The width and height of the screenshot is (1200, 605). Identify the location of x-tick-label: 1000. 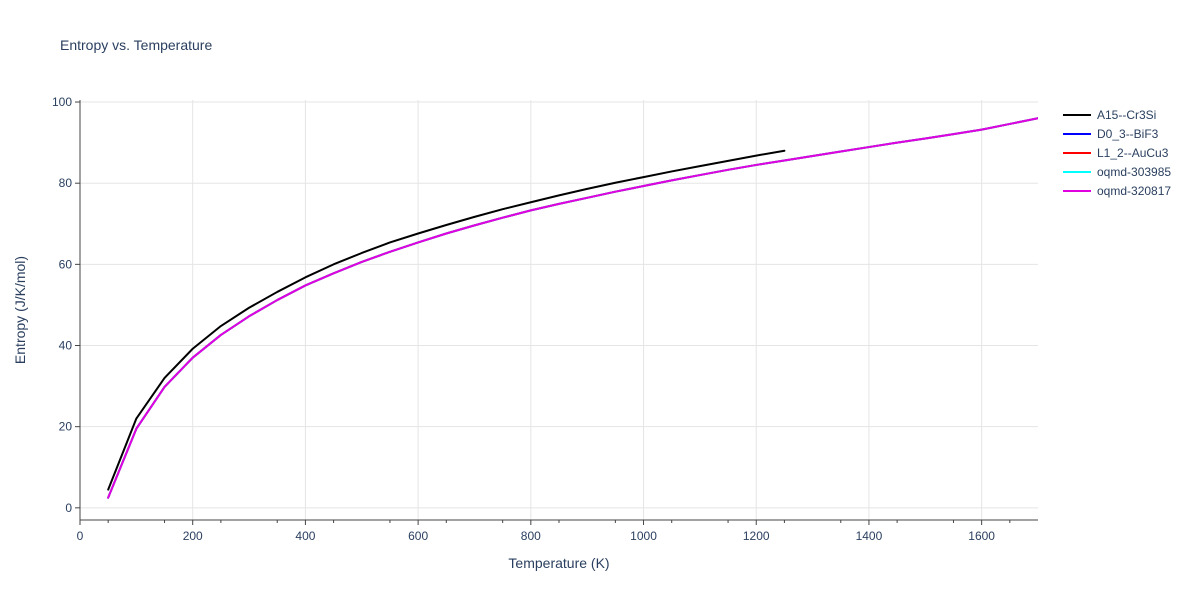
(643, 536).